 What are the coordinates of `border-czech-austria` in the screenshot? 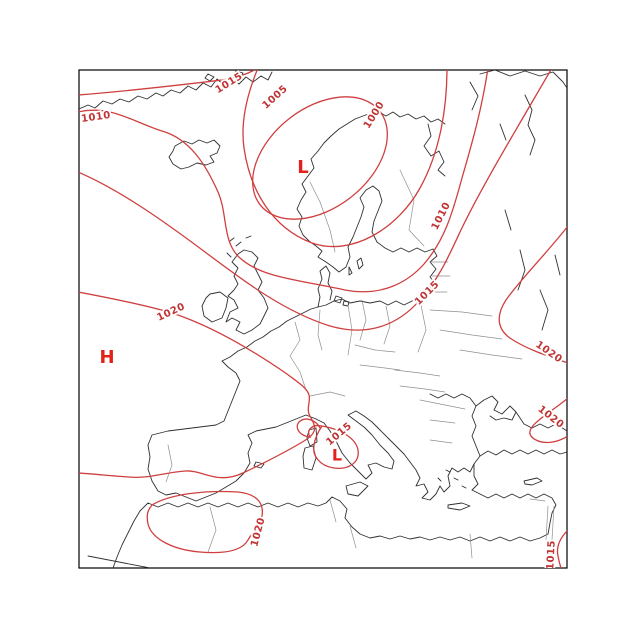 It's located at (377, 357).